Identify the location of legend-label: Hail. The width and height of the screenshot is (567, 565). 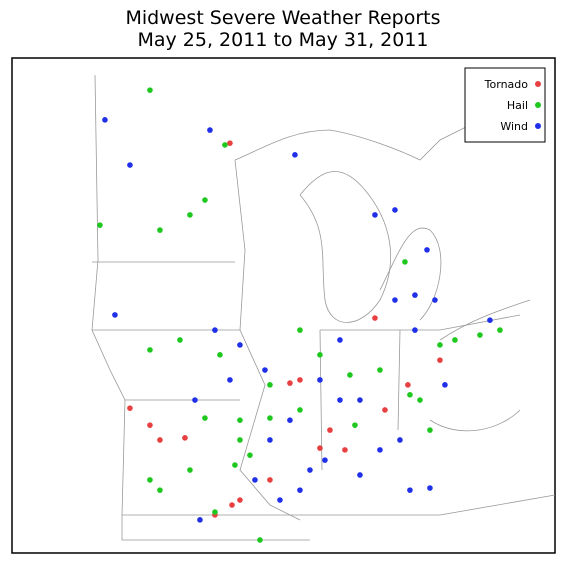
(517, 105).